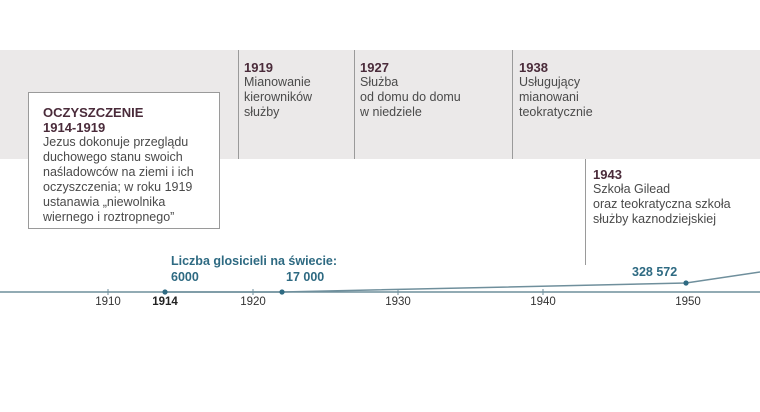 This screenshot has height=412, width=760. What do you see at coordinates (238, 104) in the screenshot?
I see `event-line-1919` at bounding box center [238, 104].